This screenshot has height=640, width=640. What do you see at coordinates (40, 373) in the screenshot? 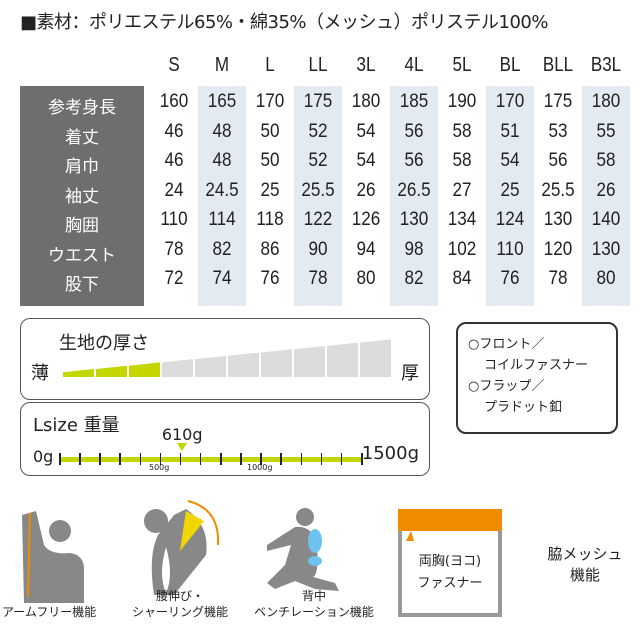
I see `thin-label: 薄` at bounding box center [40, 373].